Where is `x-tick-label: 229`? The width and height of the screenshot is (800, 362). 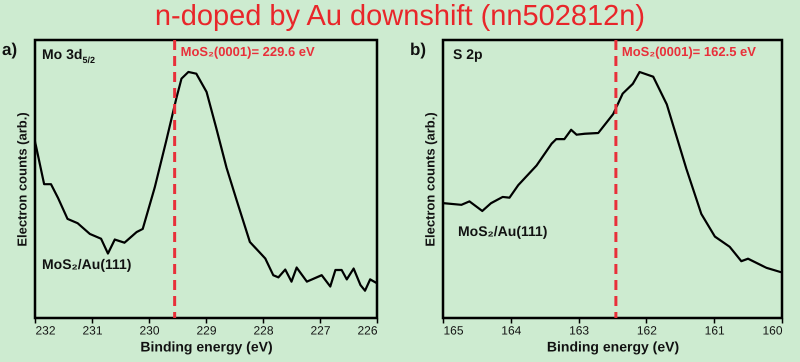
x-tick-label: 229 is located at coordinates (206, 331).